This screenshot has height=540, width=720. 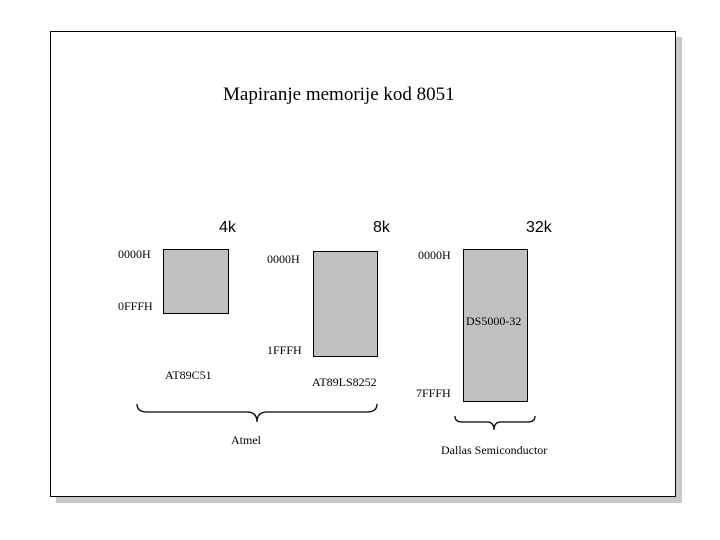 What do you see at coordinates (135, 306) in the screenshot?
I see `at89c51-end-address: 0FFFH` at bounding box center [135, 306].